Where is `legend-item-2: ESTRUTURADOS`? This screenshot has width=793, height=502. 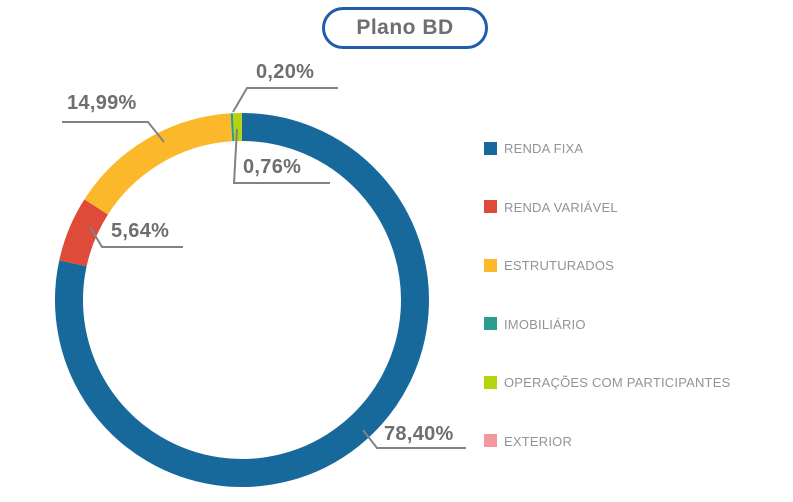
legend-item-2: ESTRUTURADOS is located at coordinates (607, 265).